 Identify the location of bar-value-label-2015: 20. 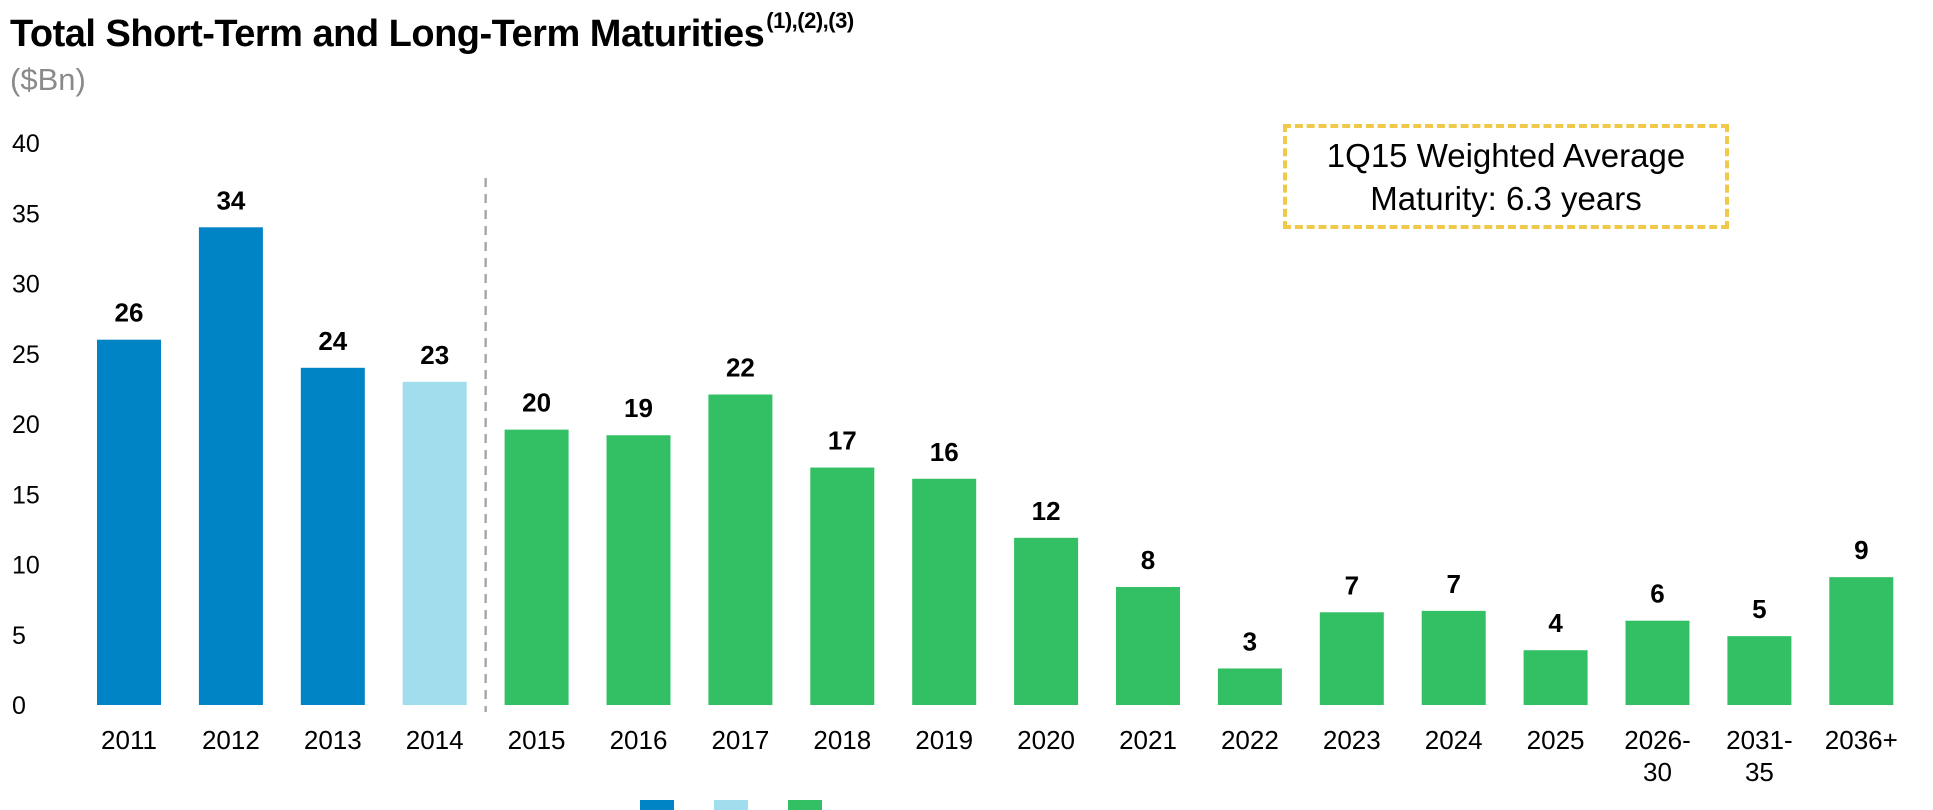
(536, 403).